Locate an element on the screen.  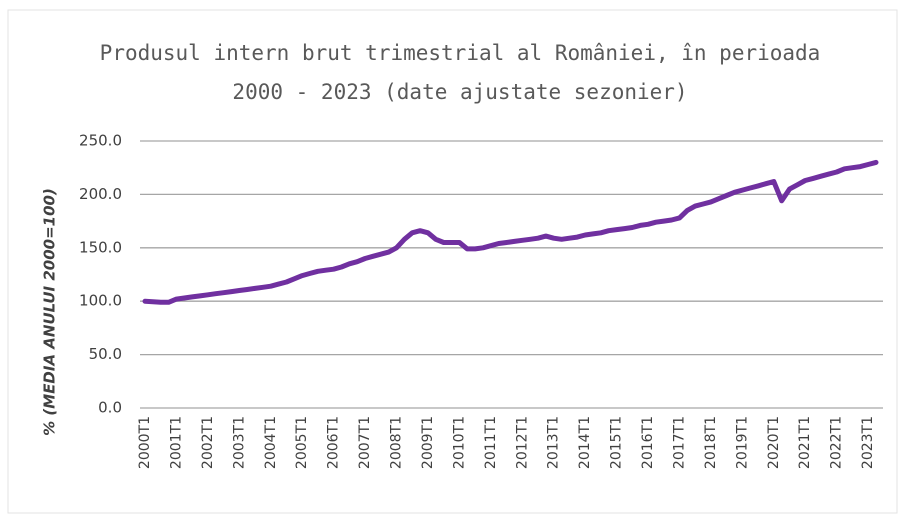
x-tick-label: 2021T1 is located at coordinates (805, 442).